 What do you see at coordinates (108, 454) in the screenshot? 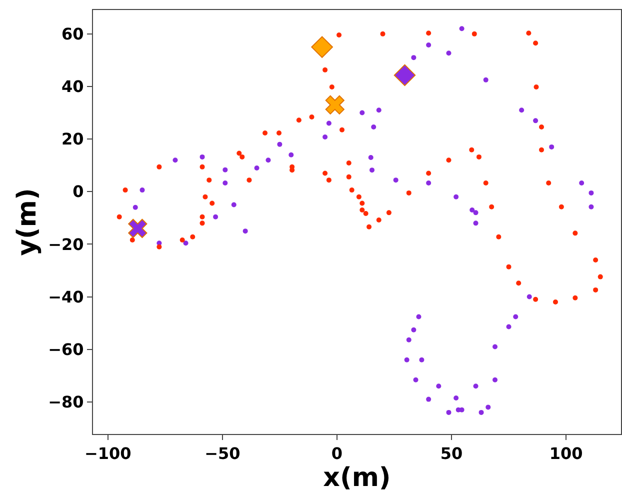
I see `x-tick-label: −100` at bounding box center [108, 454].